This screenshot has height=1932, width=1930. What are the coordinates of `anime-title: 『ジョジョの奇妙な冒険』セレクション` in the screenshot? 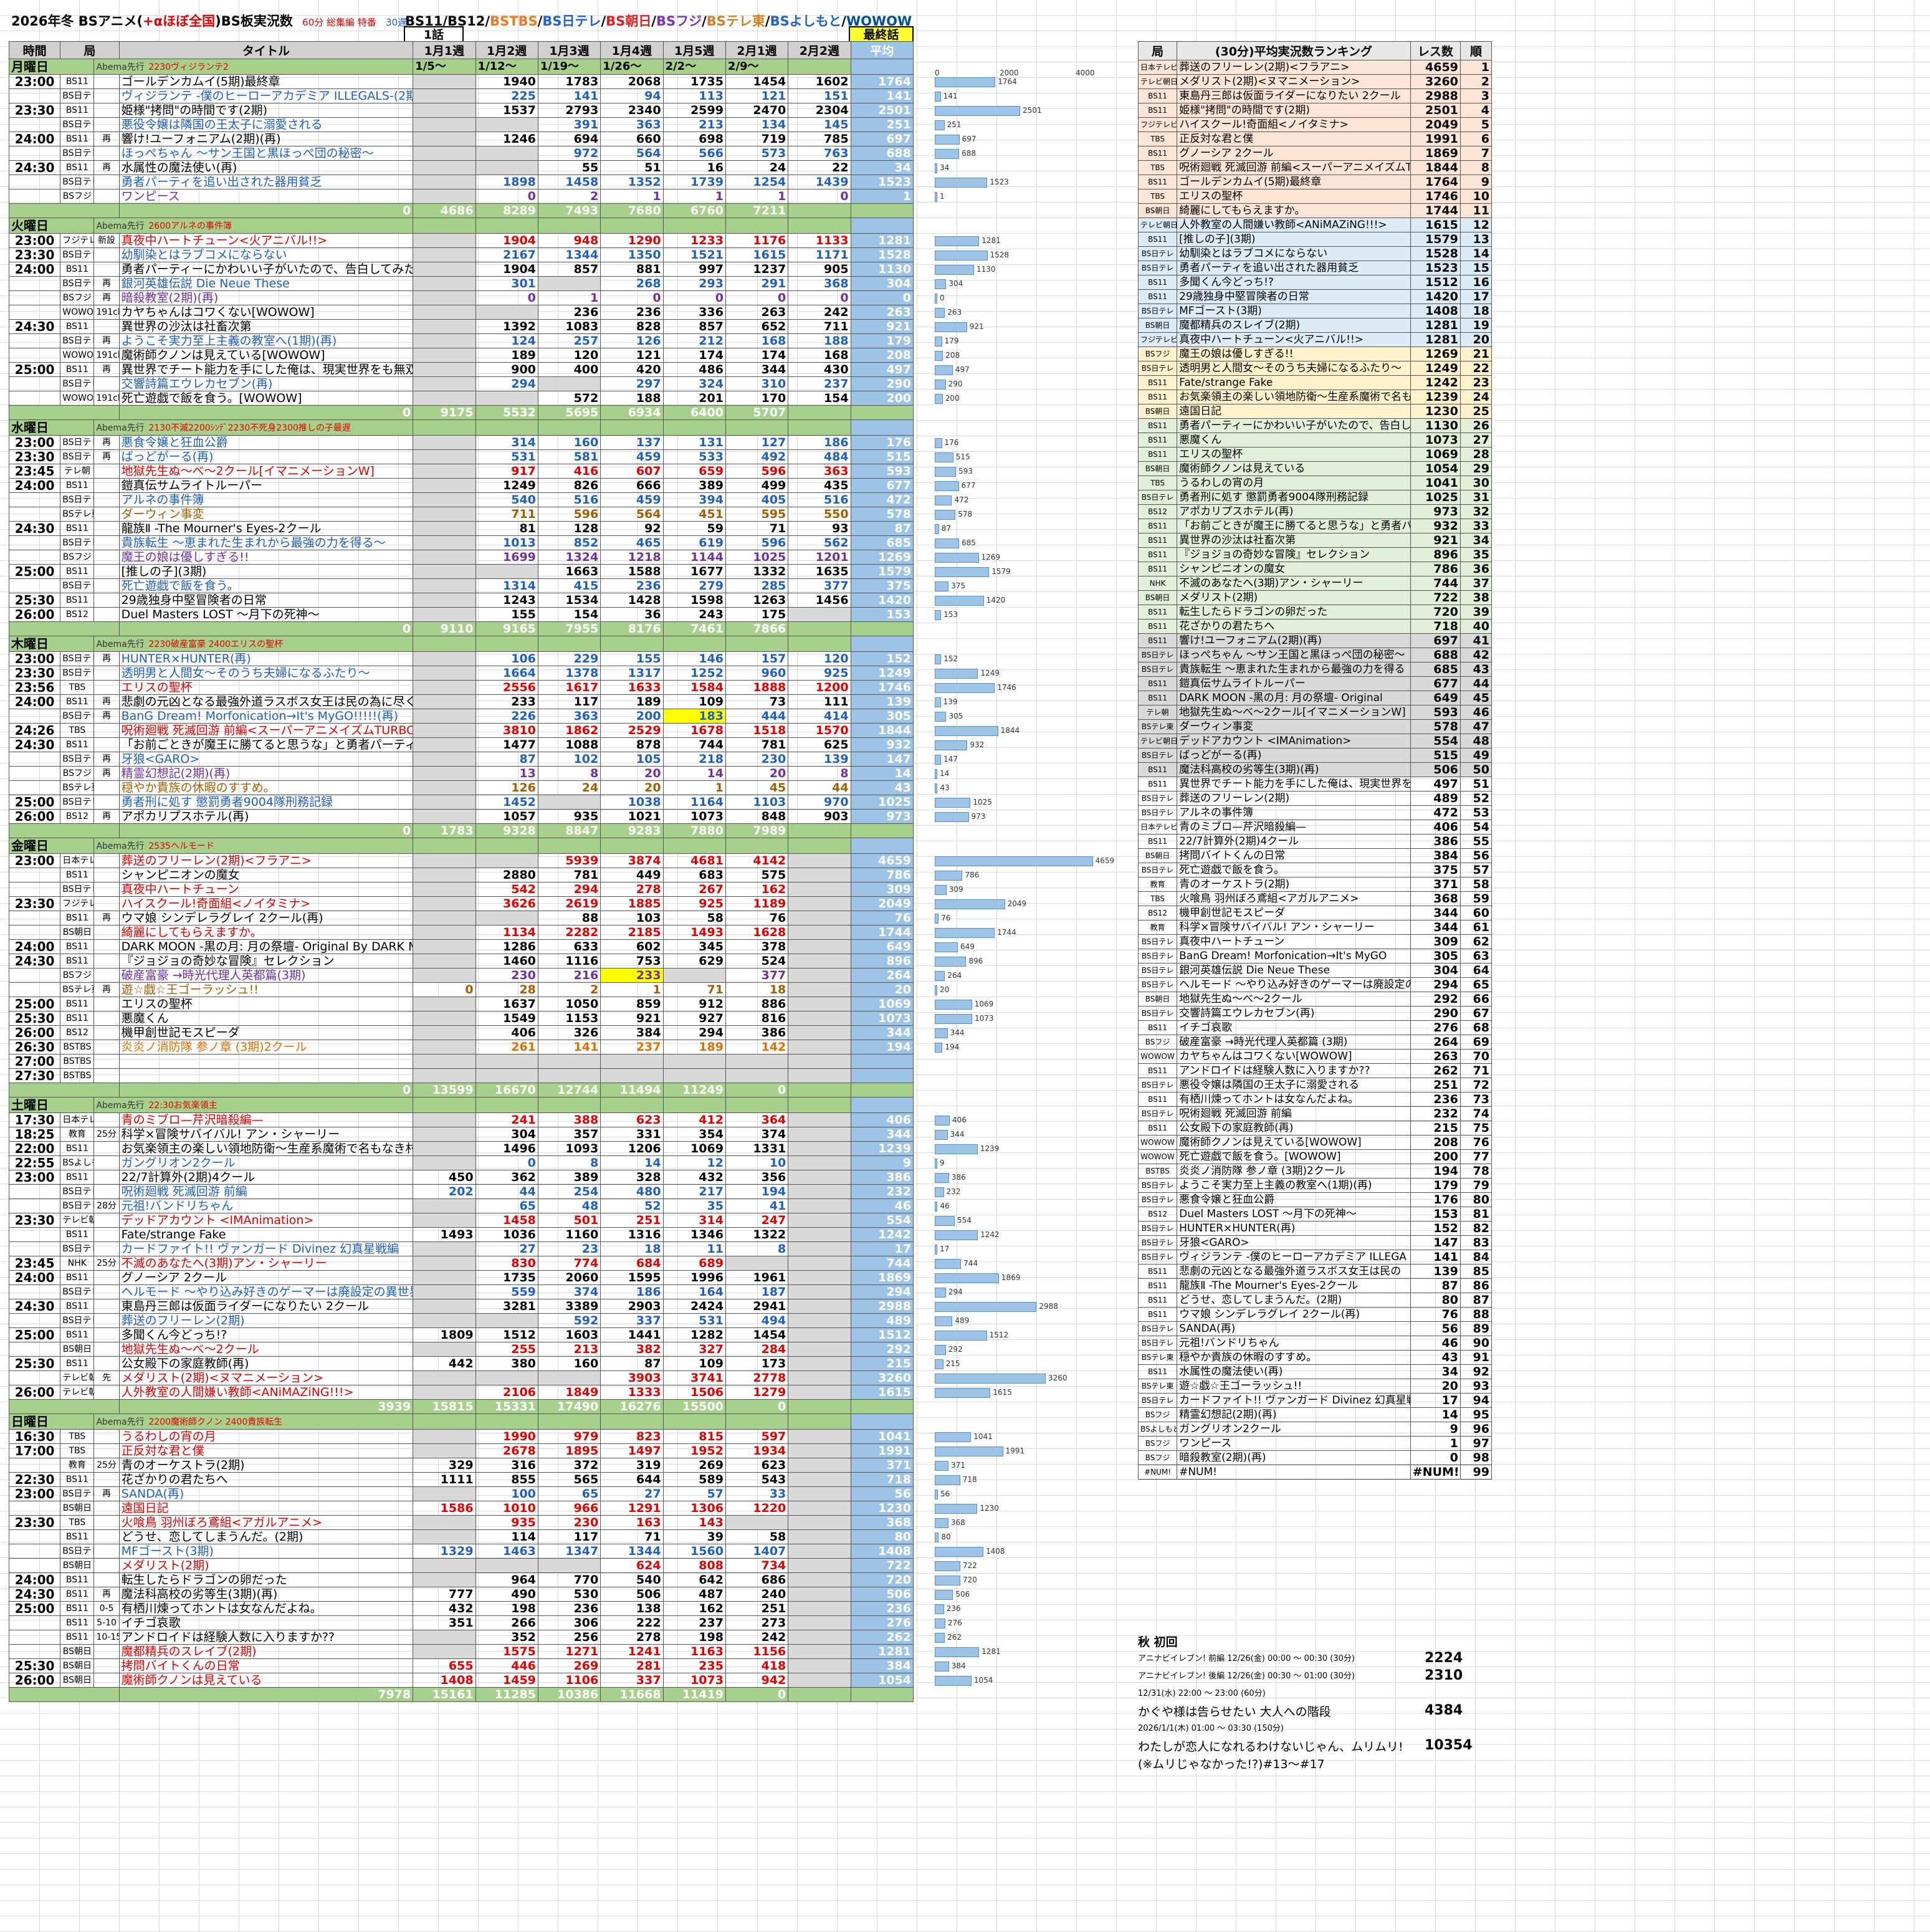 It's located at (266, 961).